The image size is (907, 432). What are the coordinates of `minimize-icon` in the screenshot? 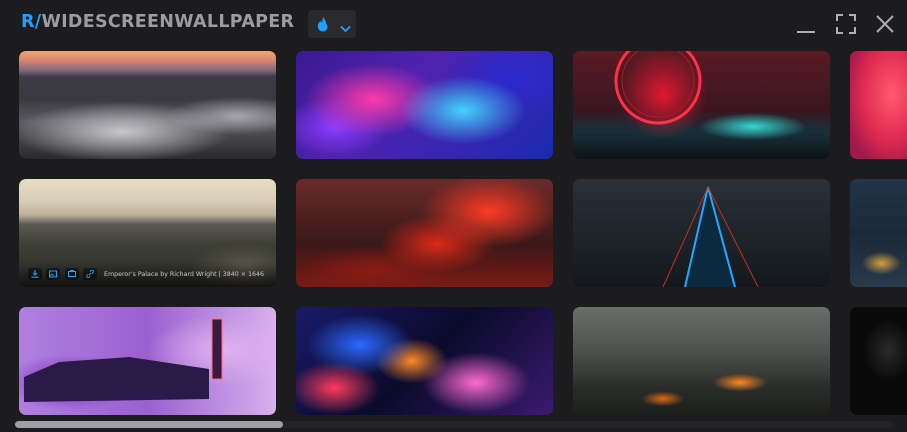 It's located at (806, 26).